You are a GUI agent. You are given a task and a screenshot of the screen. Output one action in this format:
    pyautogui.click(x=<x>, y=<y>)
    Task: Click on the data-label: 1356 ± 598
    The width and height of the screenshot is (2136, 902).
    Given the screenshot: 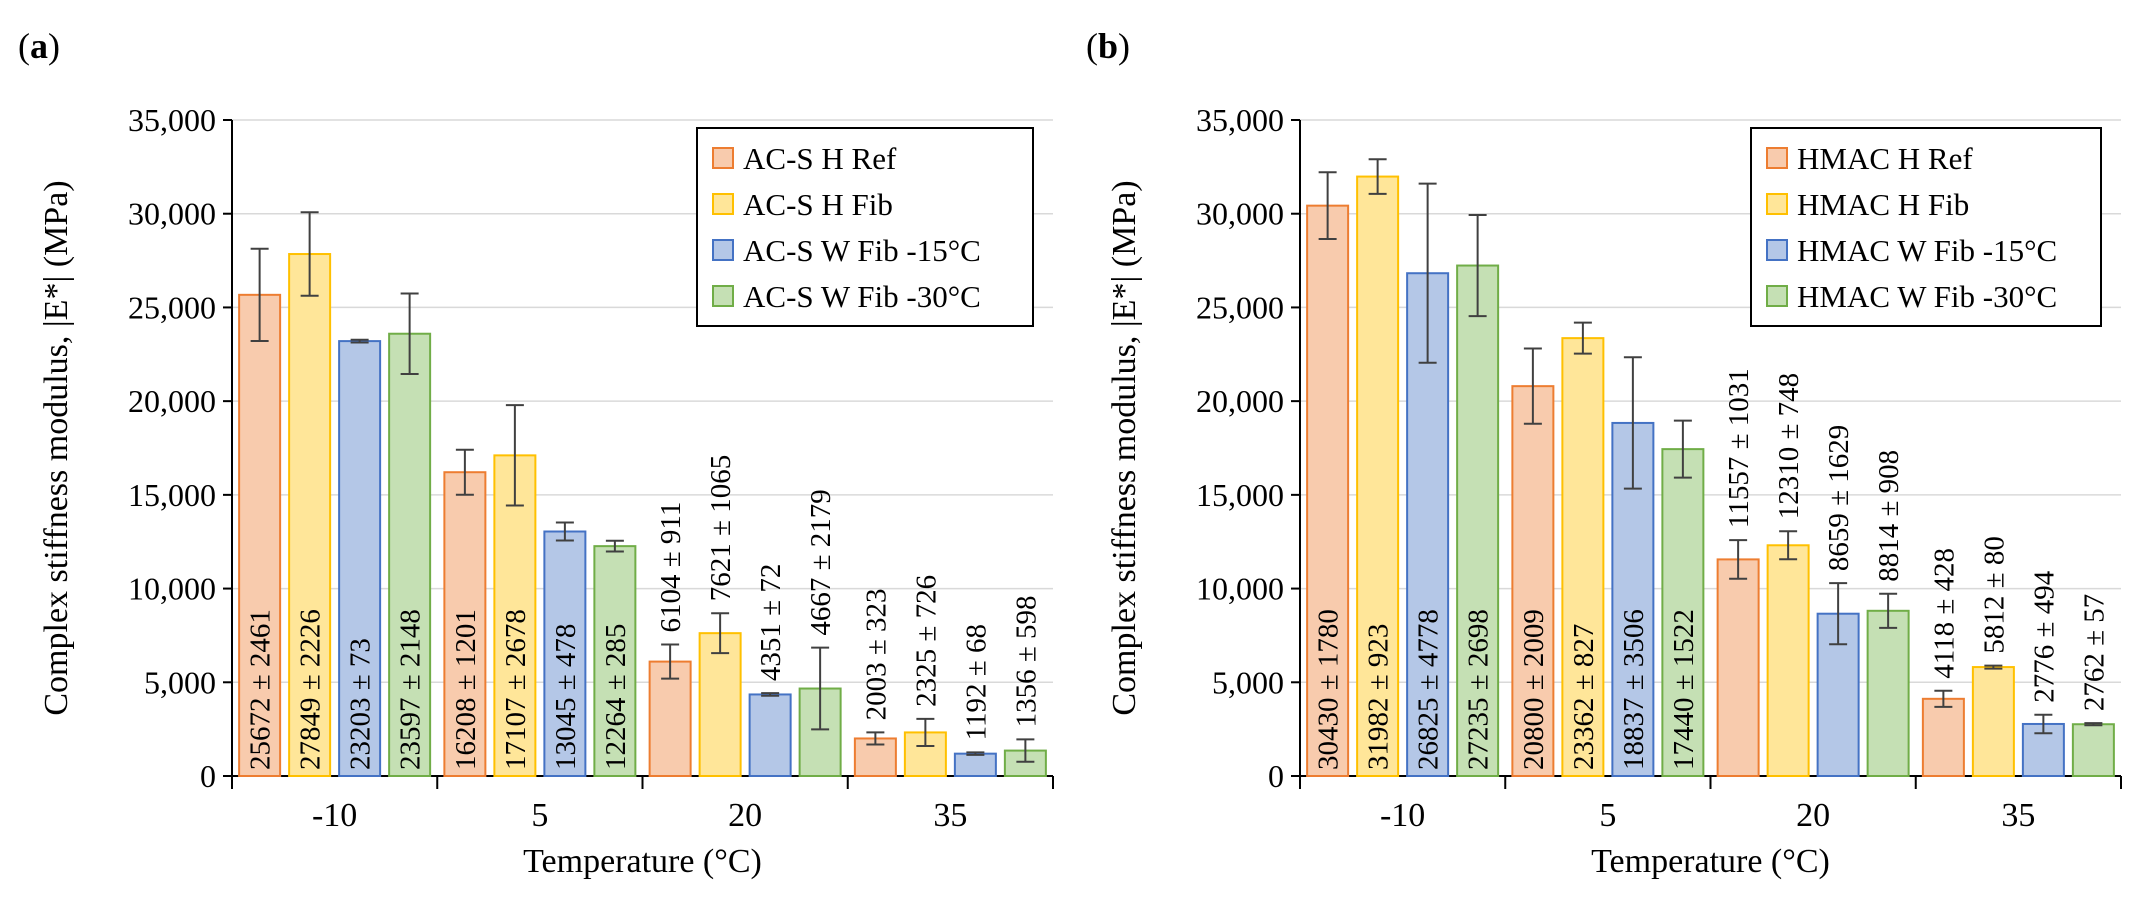 What is the action you would take?
    pyautogui.click(x=1026, y=661)
    